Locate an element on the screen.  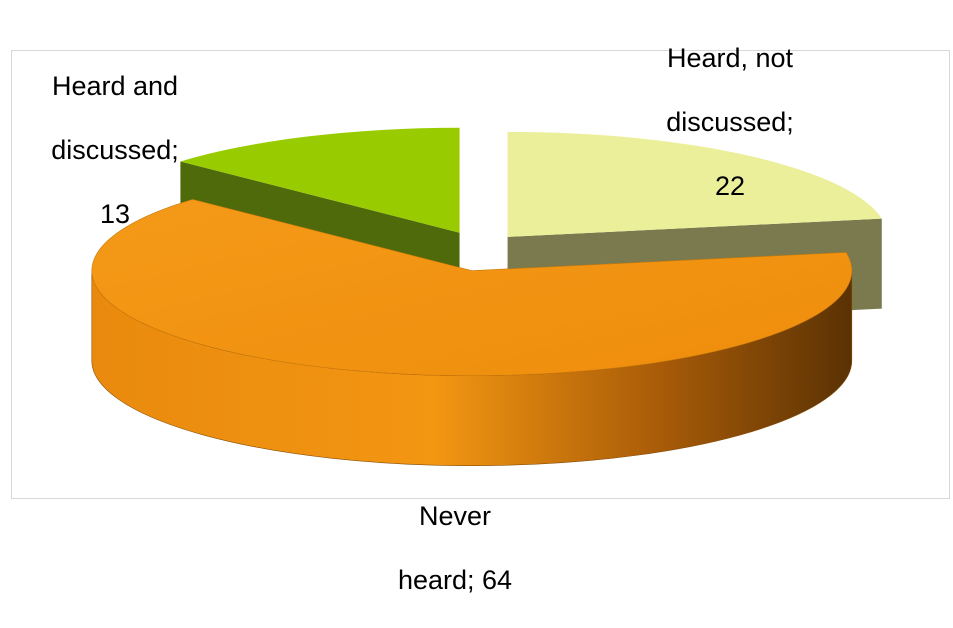
slice-label-never-heard-line1: Never is located at coordinates (455, 516).